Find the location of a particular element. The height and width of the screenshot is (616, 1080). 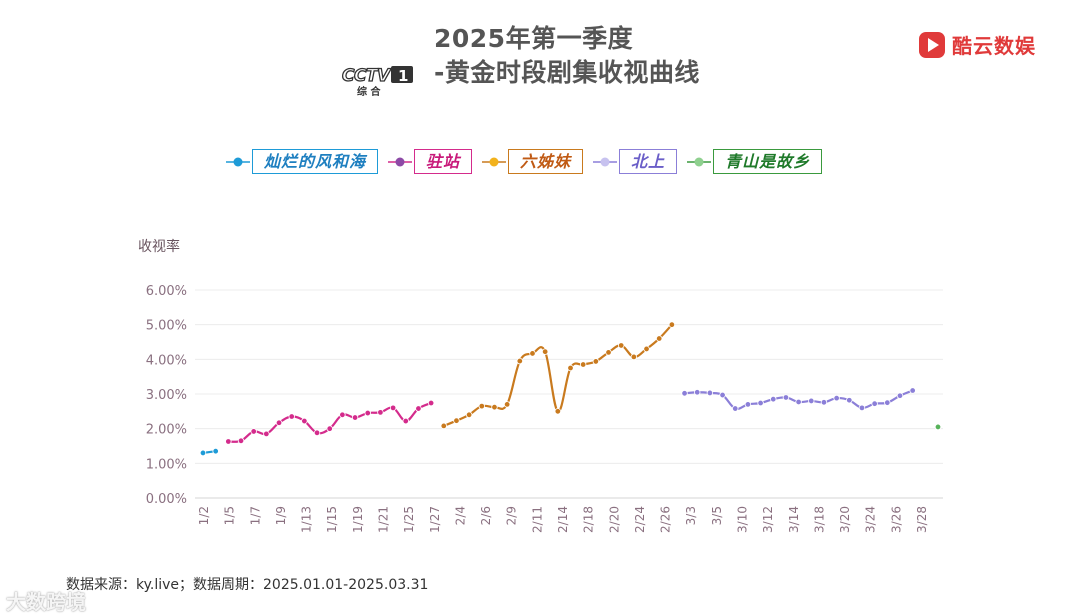

title-line-1: 2025年第一季度 is located at coordinates (534, 38).